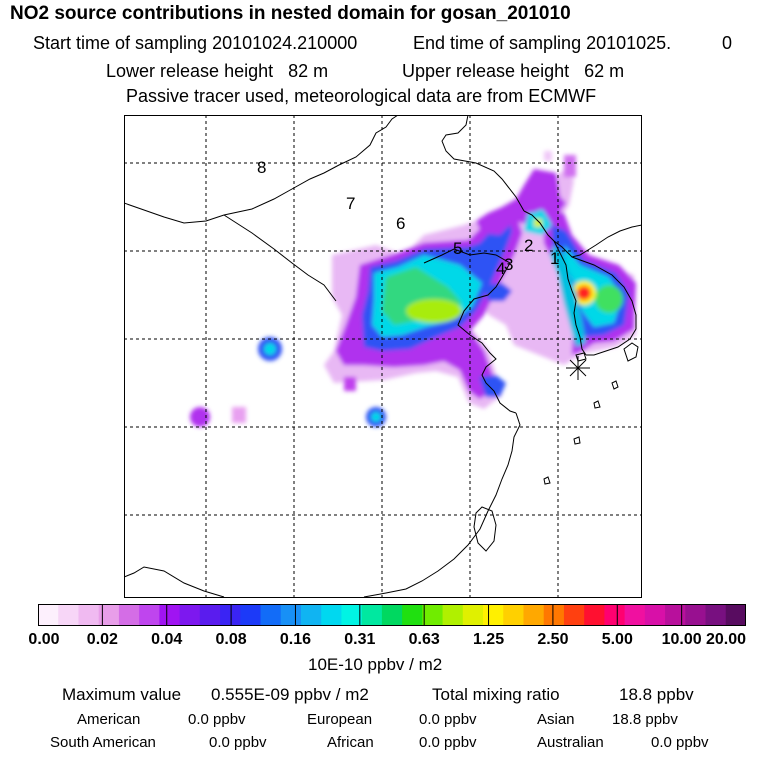 This screenshot has width=768, height=768. I want to click on colorbar-tick-label: 2.50, so click(553, 639).